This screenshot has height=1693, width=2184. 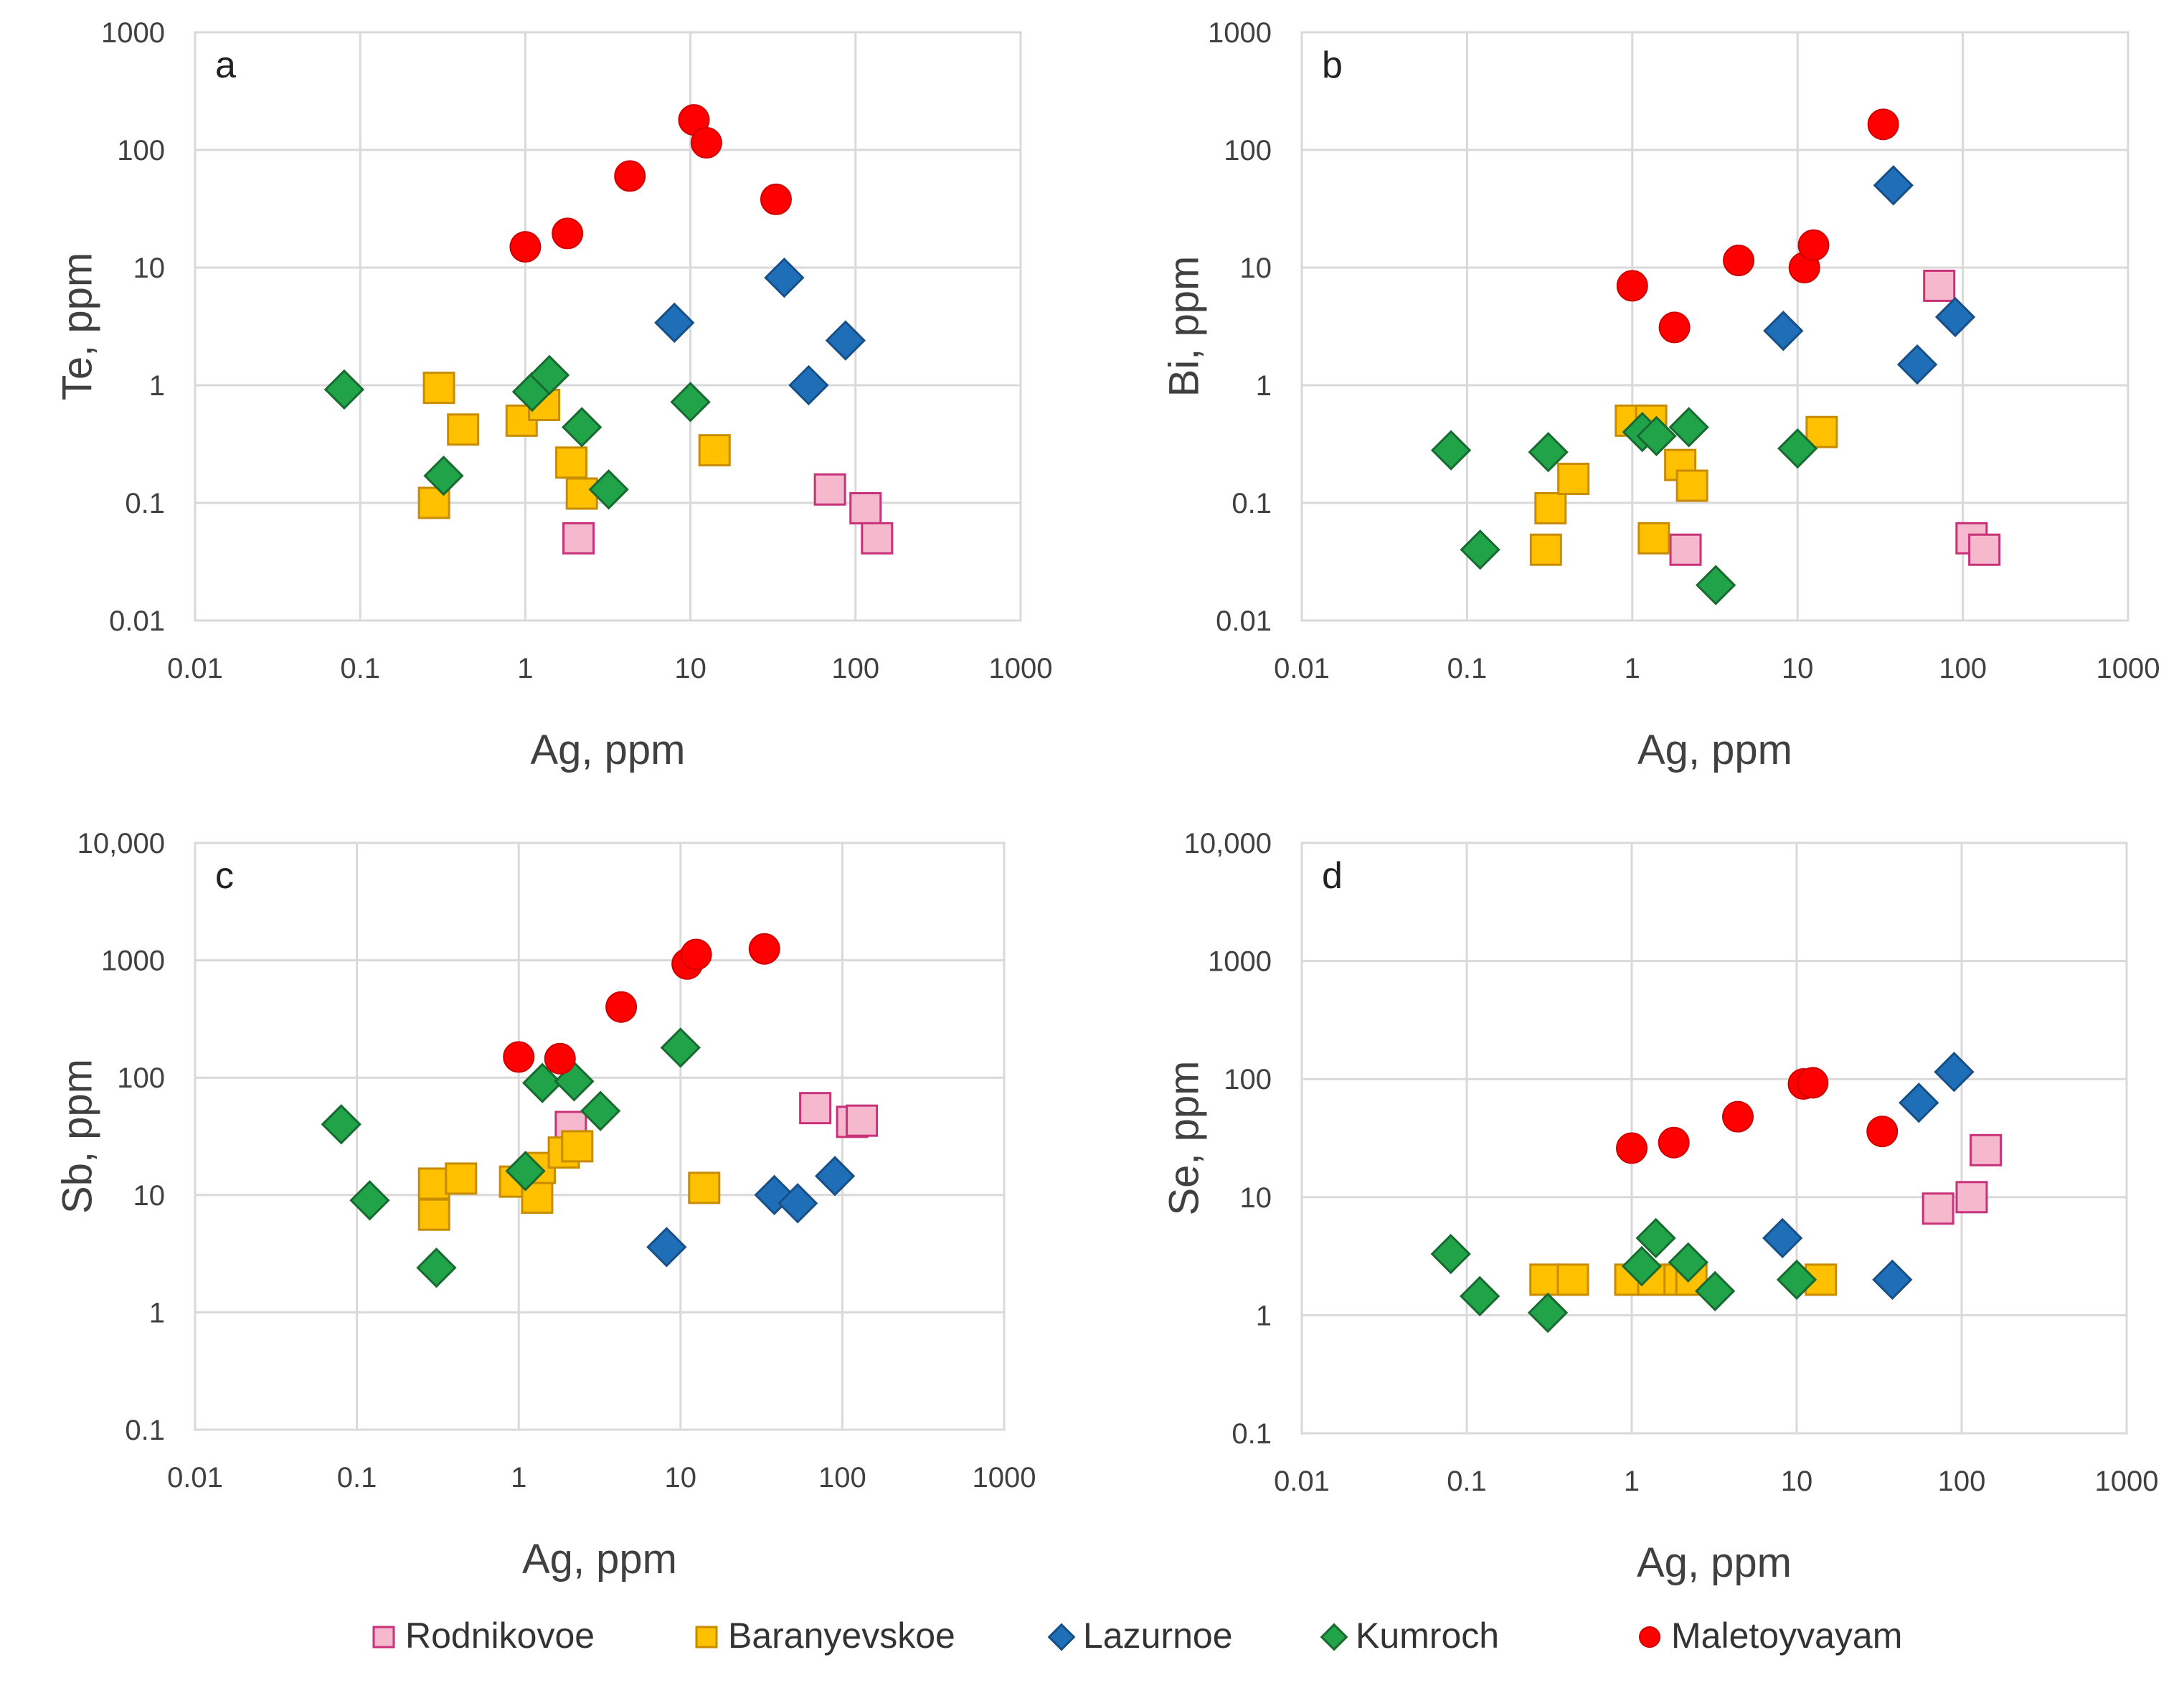 I want to click on legend-symbol-kumroch, so click(x=1334, y=1637).